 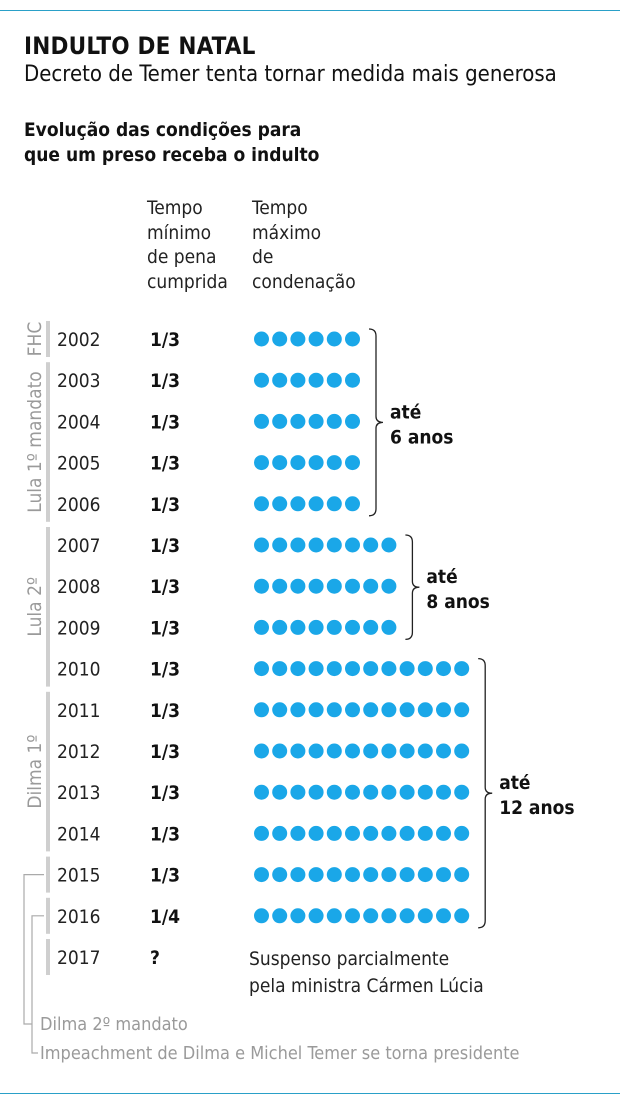 I want to click on year-label: 2013, so click(x=79, y=793).